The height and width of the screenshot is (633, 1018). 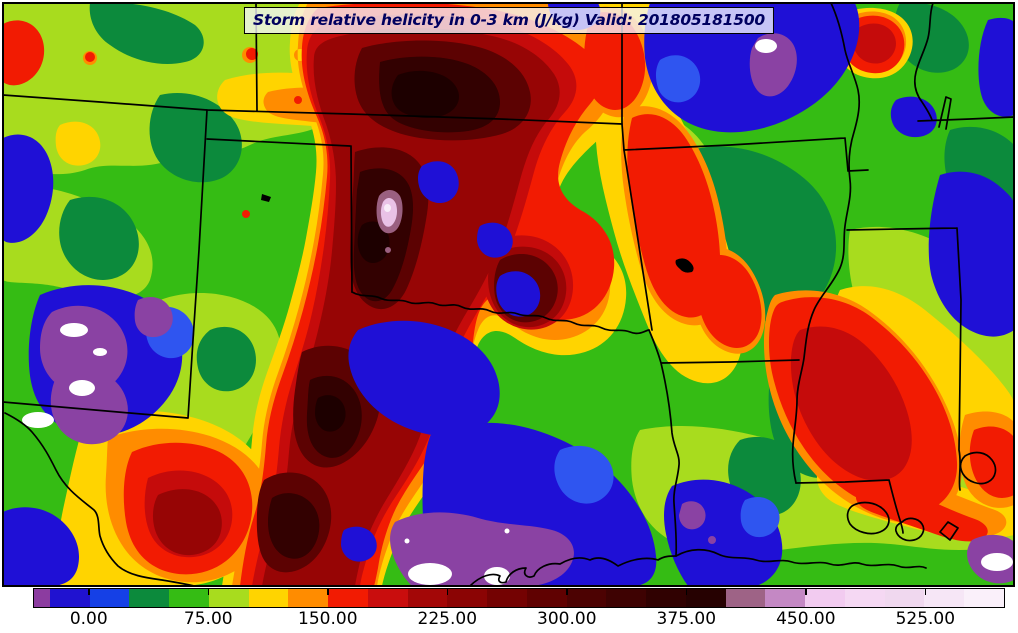 I want to click on border-kentucky-tennessee, so click(x=963, y=66).